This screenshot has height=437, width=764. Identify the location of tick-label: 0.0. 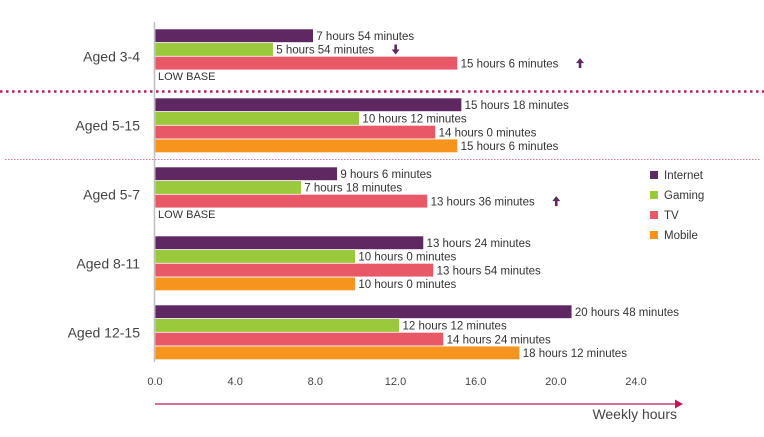
(154, 382).